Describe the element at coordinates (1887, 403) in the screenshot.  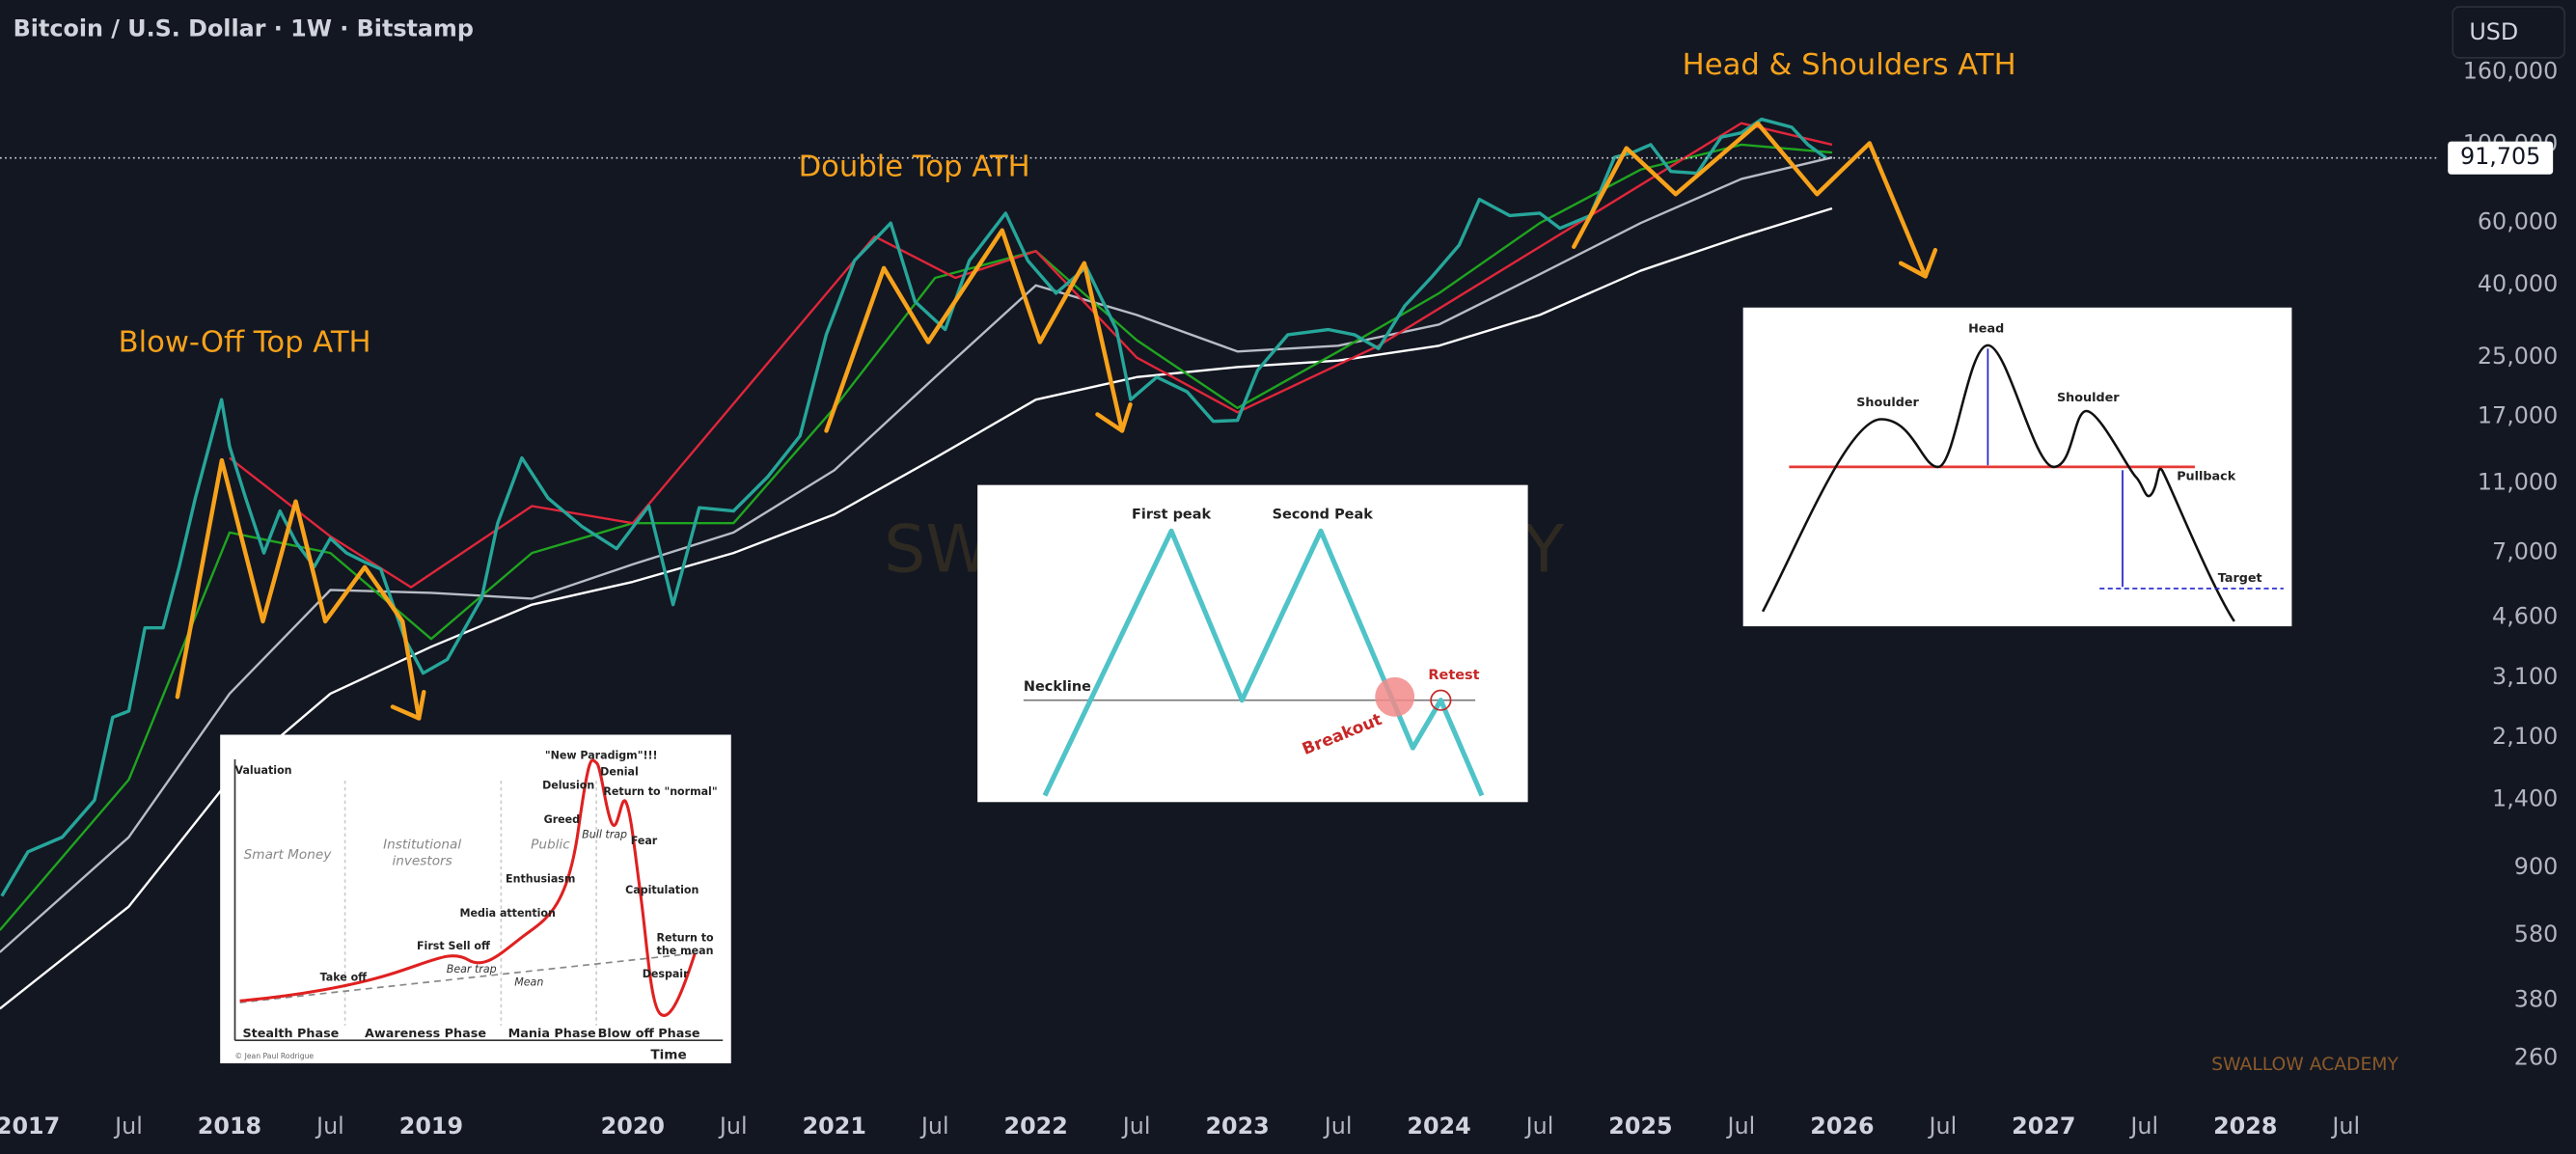
I see `label: Shoulder` at that location.